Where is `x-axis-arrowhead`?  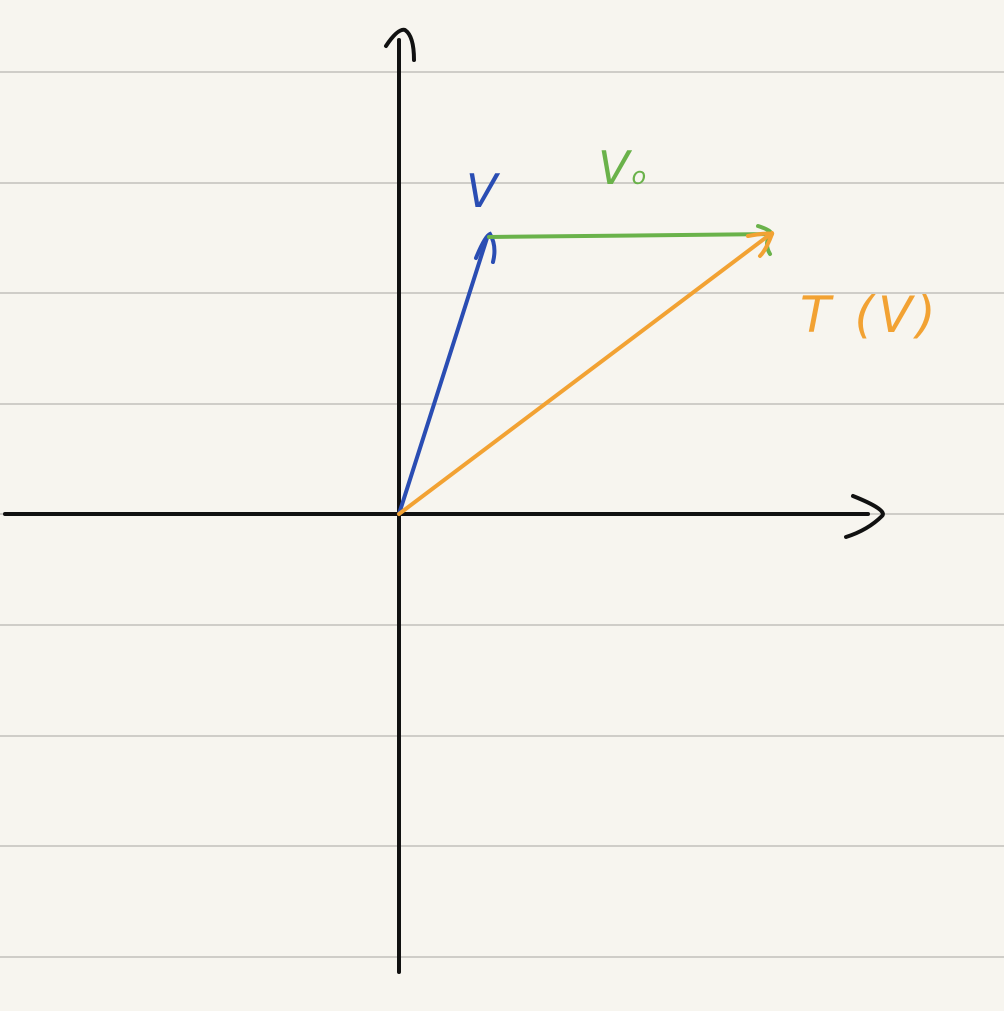 x-axis-arrowhead is located at coordinates (864, 516).